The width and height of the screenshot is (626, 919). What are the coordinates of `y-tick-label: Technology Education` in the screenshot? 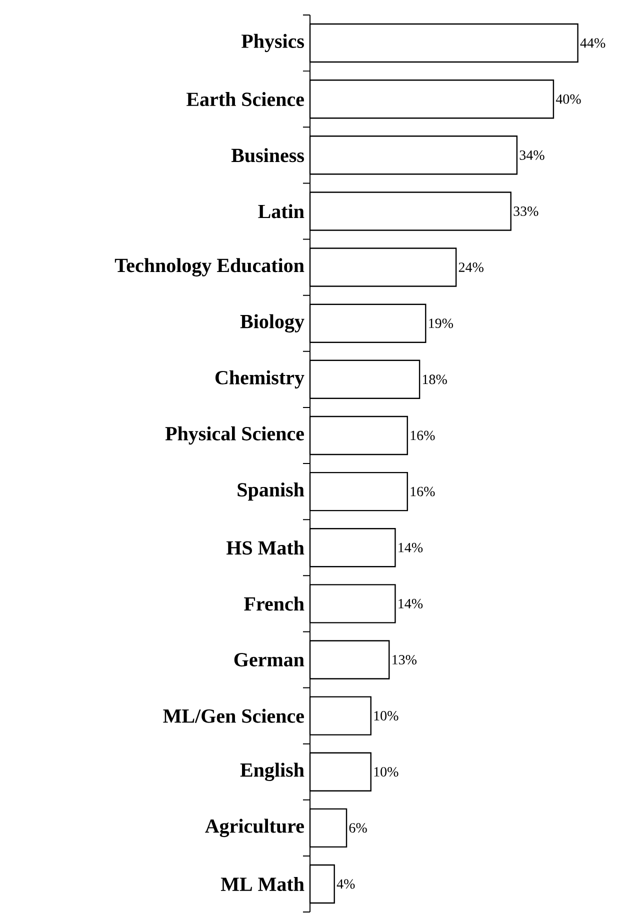 It's located at (209, 267).